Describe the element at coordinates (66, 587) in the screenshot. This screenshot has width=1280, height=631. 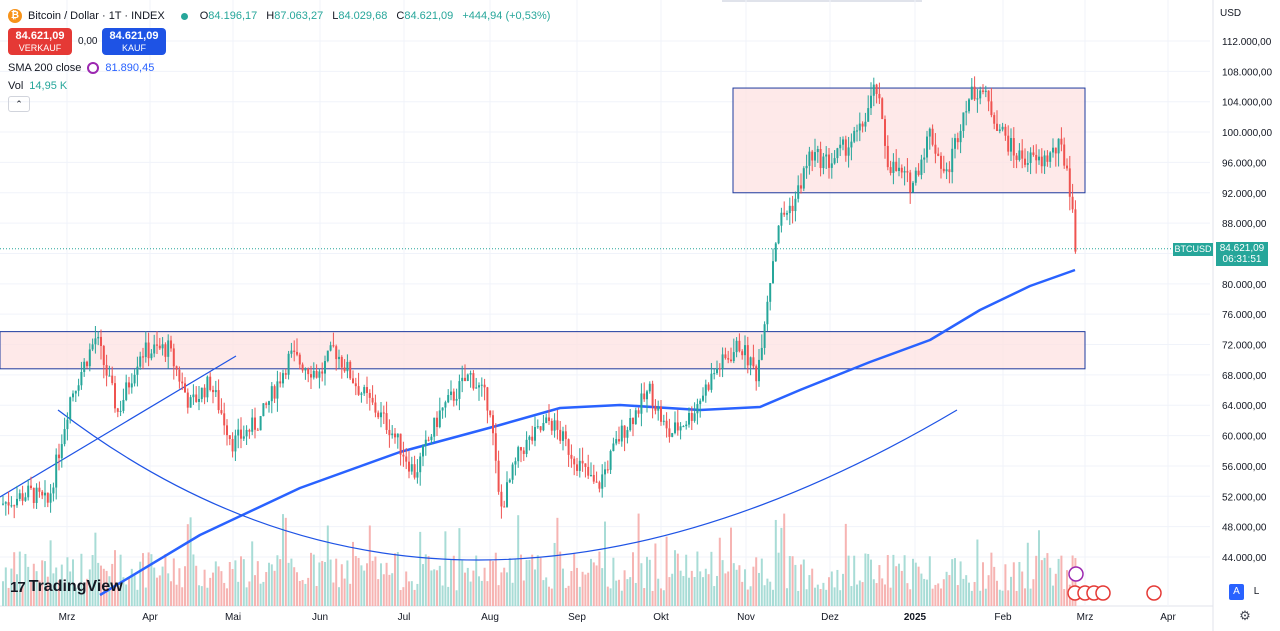
I see `tradingview-logo: 17 TradingView` at that location.